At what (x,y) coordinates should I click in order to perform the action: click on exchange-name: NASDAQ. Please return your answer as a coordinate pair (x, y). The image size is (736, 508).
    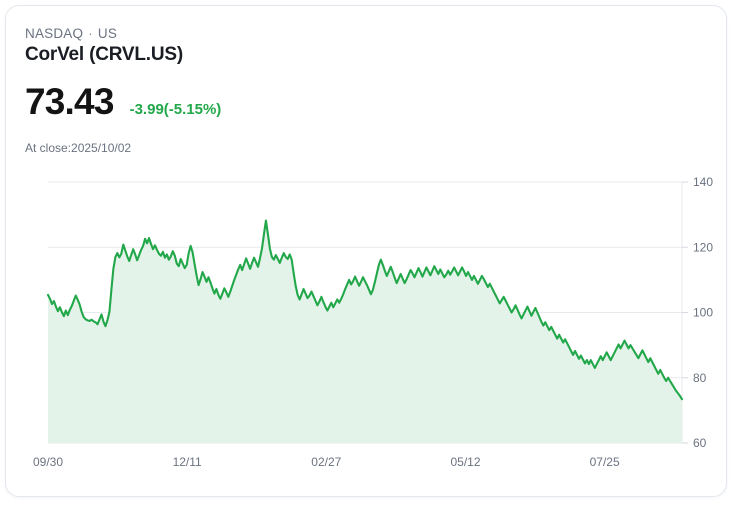
    Looking at the image, I should click on (54, 33).